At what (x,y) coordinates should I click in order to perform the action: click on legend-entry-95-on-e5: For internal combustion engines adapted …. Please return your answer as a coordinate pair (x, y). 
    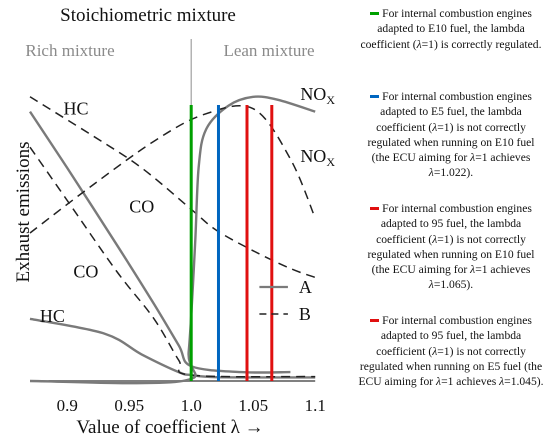
    Looking at the image, I should click on (451, 351).